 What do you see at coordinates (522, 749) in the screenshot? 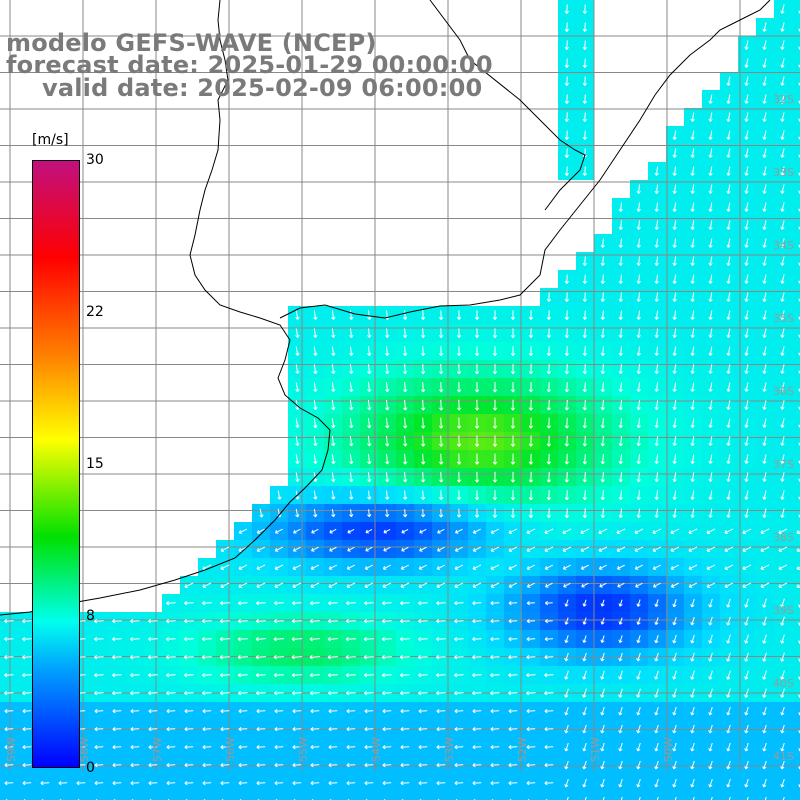
I see `longitude-label: 52W` at bounding box center [522, 749].